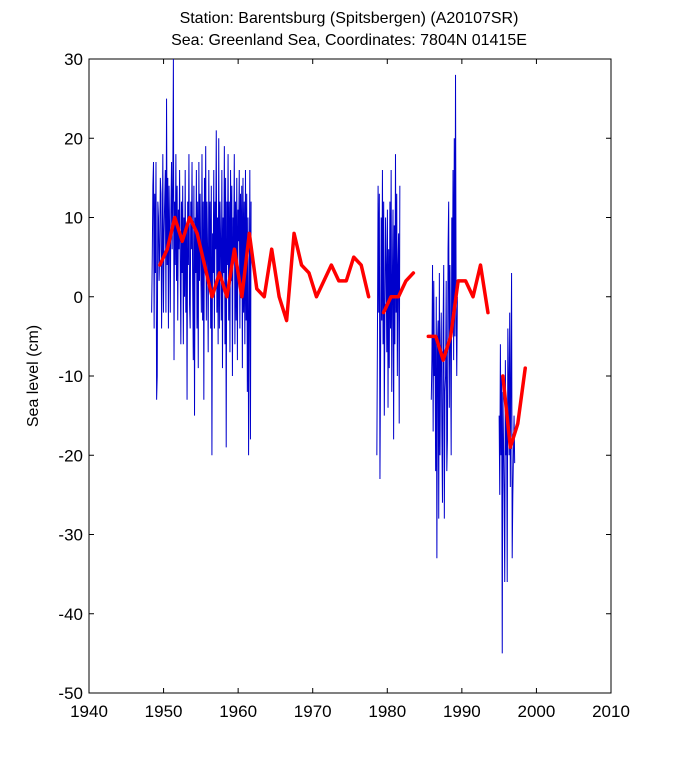 The width and height of the screenshot is (675, 780). I want to click on y-tick-label: 10, so click(73, 218).